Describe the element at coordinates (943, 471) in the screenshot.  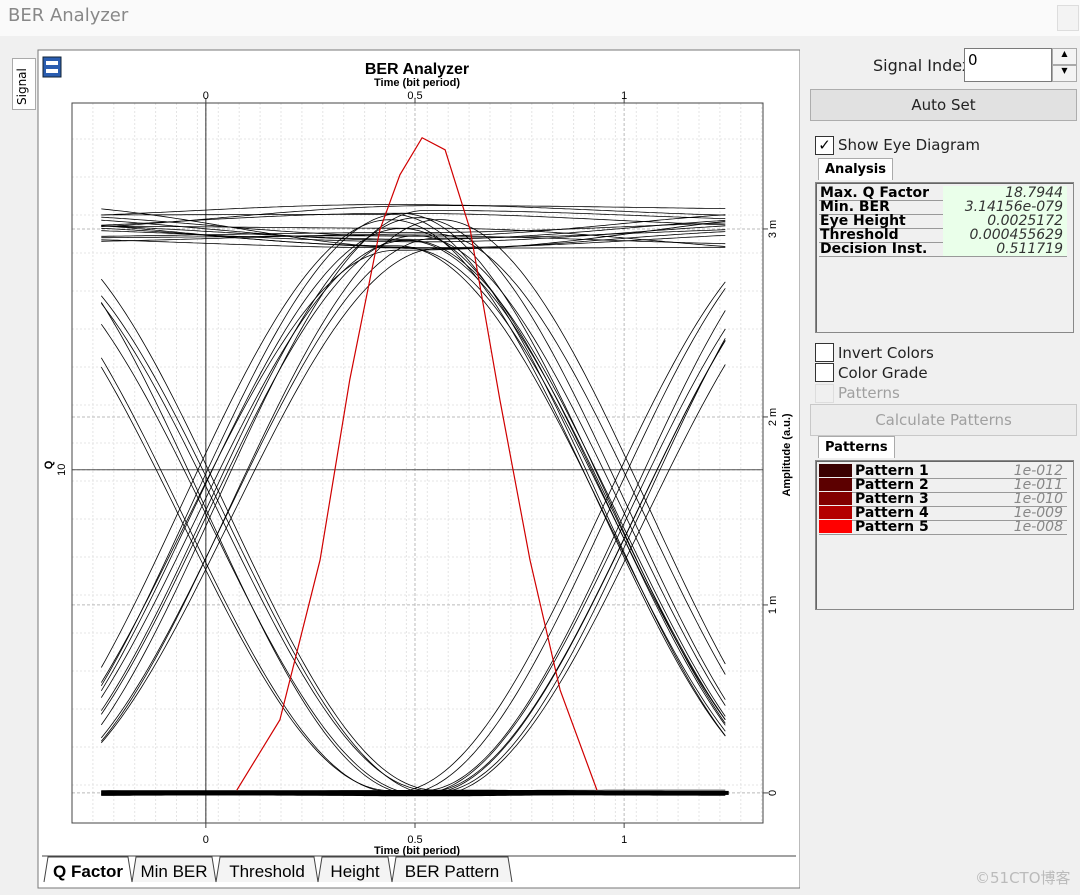
I see `pattern-row: Pattern 1 1e-012` at that location.